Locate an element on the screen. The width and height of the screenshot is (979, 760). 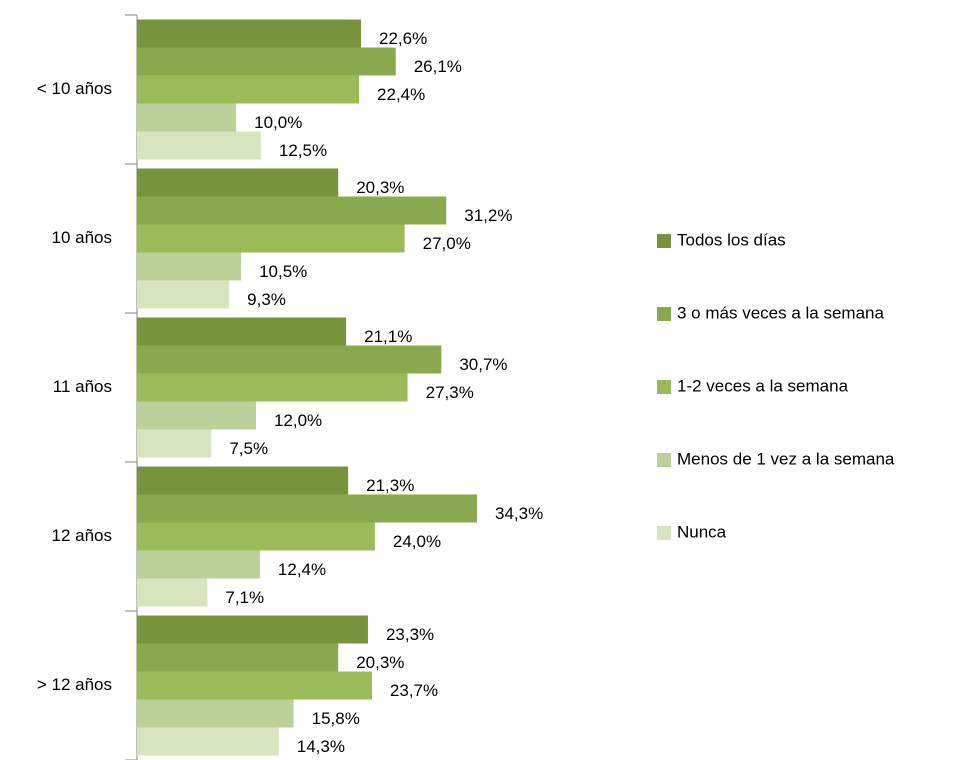
value-label: 7,1% is located at coordinates (244, 597).